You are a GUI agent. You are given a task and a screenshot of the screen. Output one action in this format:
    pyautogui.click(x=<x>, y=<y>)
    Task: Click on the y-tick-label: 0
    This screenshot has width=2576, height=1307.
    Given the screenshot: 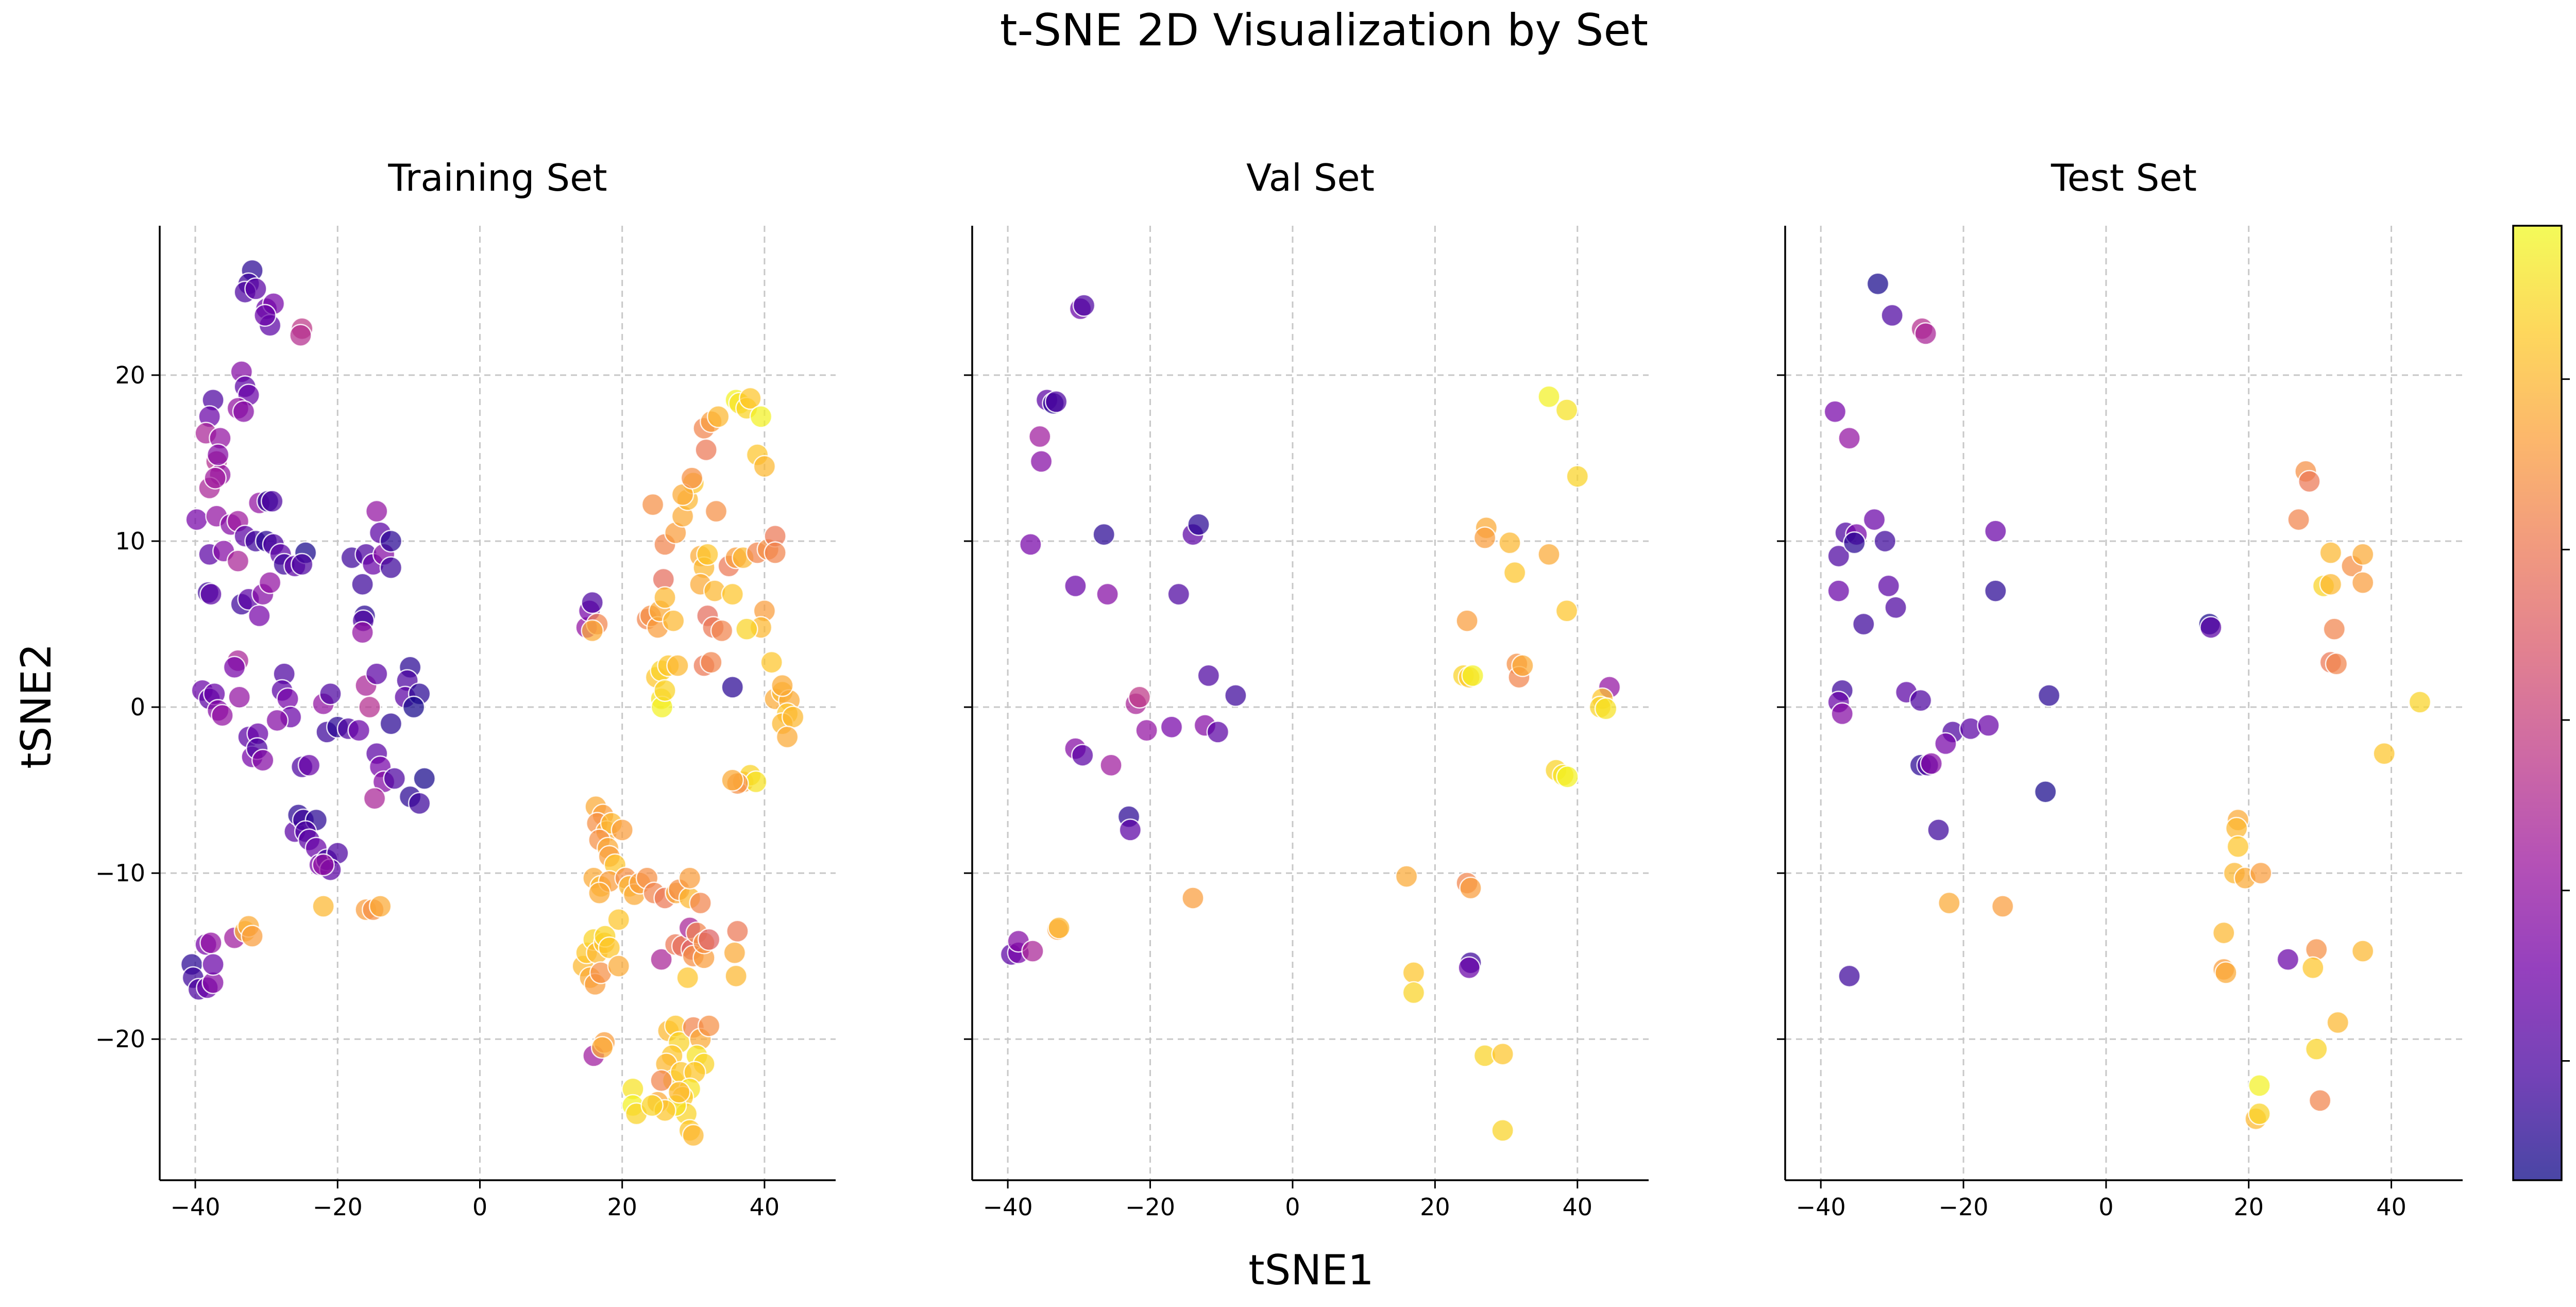 What is the action you would take?
    pyautogui.click(x=137, y=707)
    